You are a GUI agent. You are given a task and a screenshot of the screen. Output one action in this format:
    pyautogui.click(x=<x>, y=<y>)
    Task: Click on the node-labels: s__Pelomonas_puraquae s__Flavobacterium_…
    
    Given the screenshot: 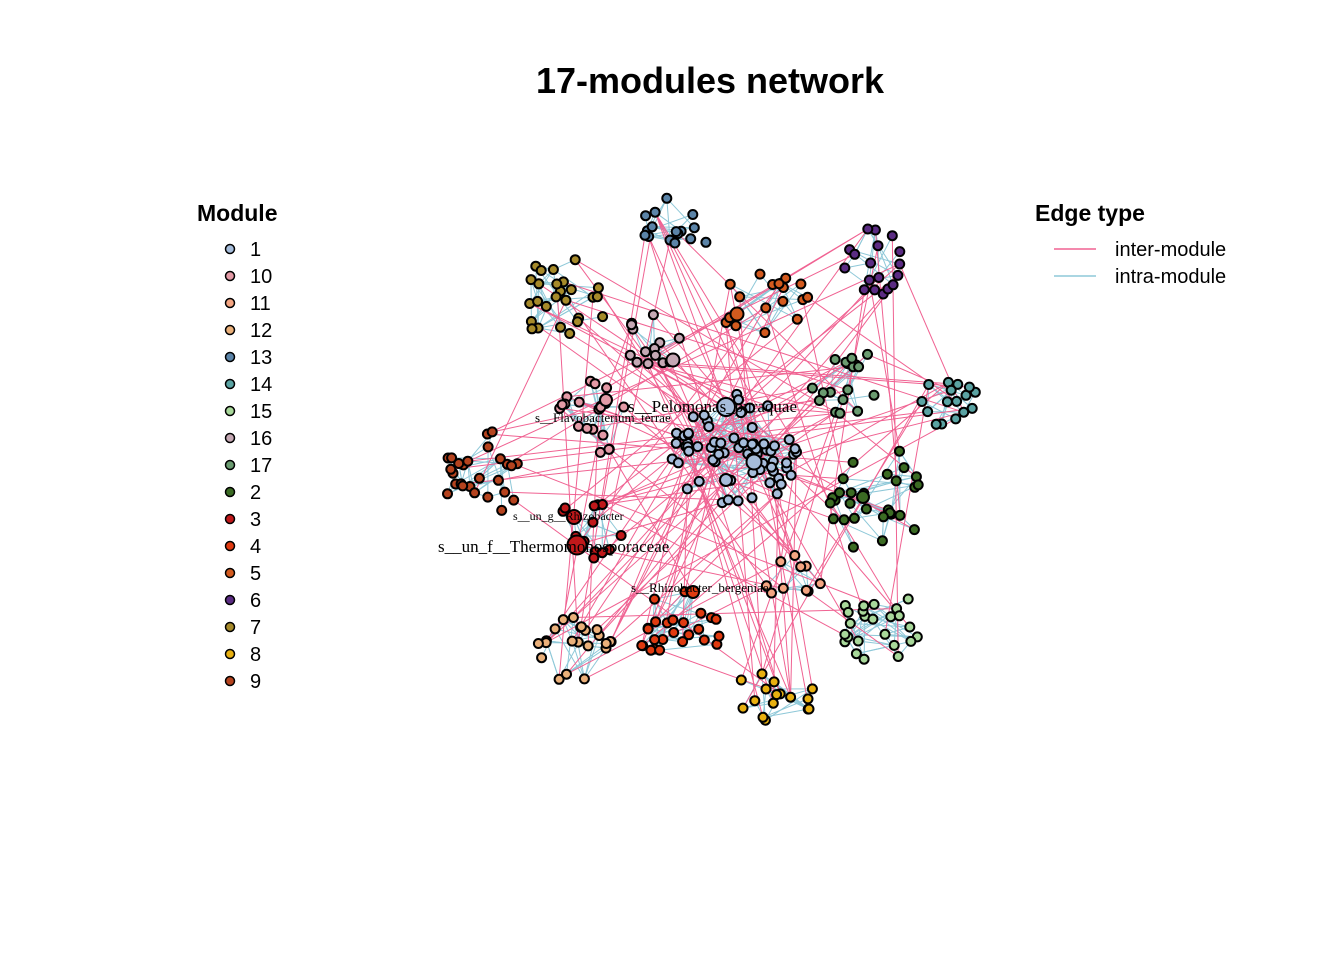 What is the action you would take?
    pyautogui.click(x=617, y=496)
    